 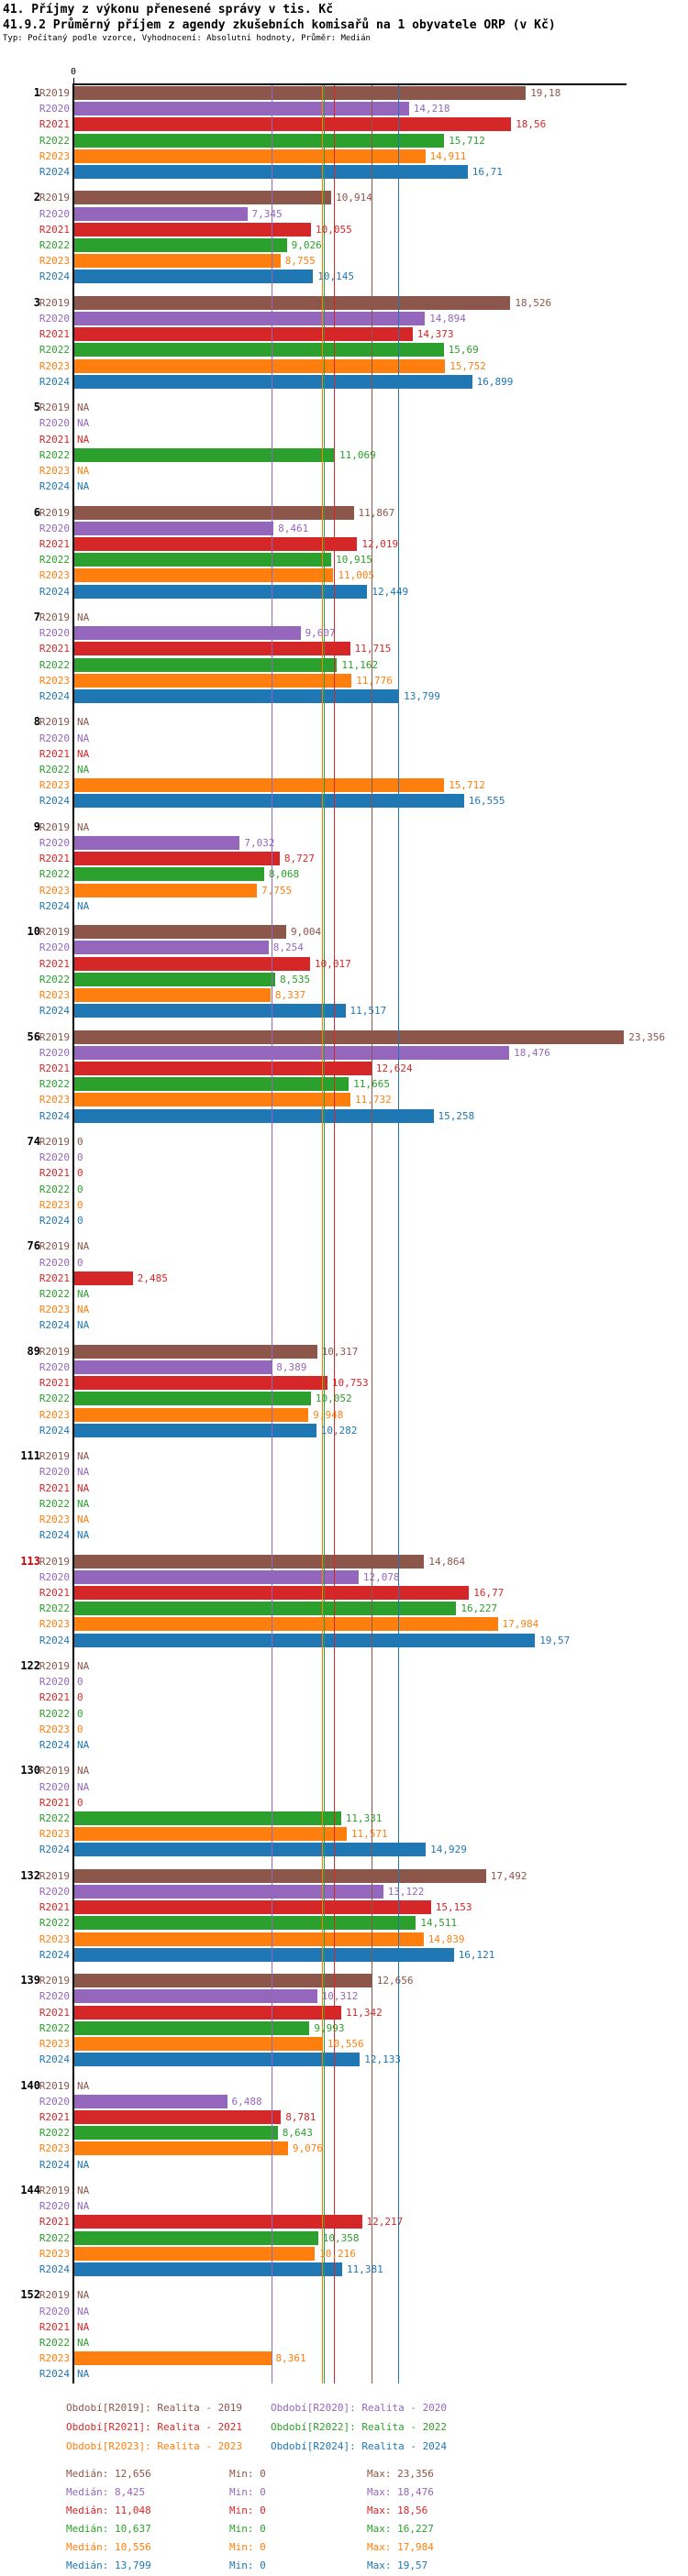 I want to click on group-label: 6, so click(x=36, y=512).